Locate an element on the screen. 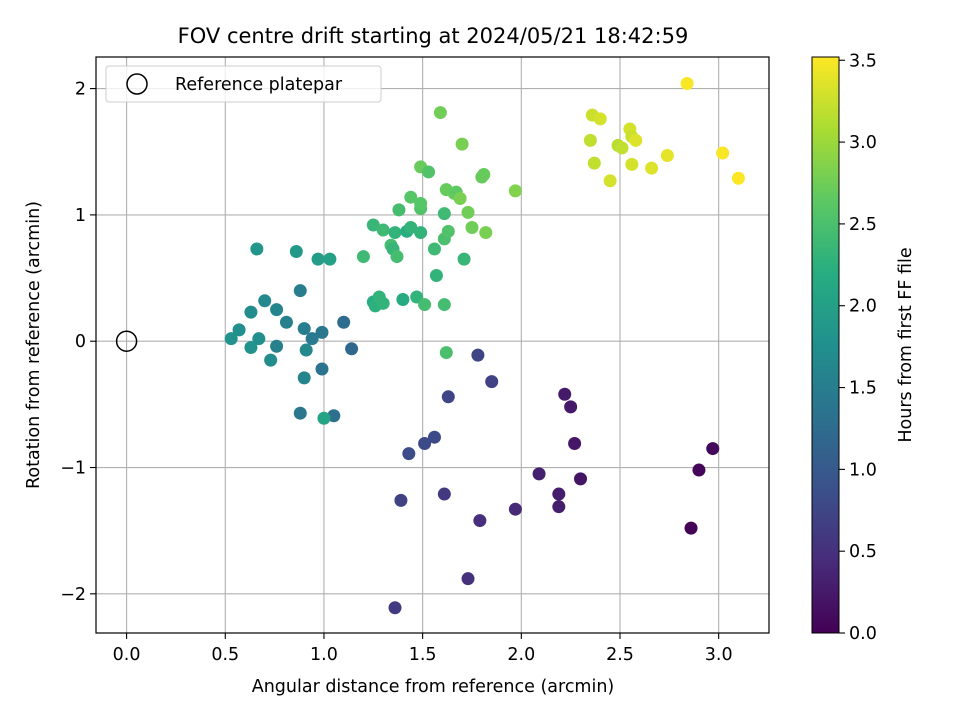  colorbar is located at coordinates (825, 345).